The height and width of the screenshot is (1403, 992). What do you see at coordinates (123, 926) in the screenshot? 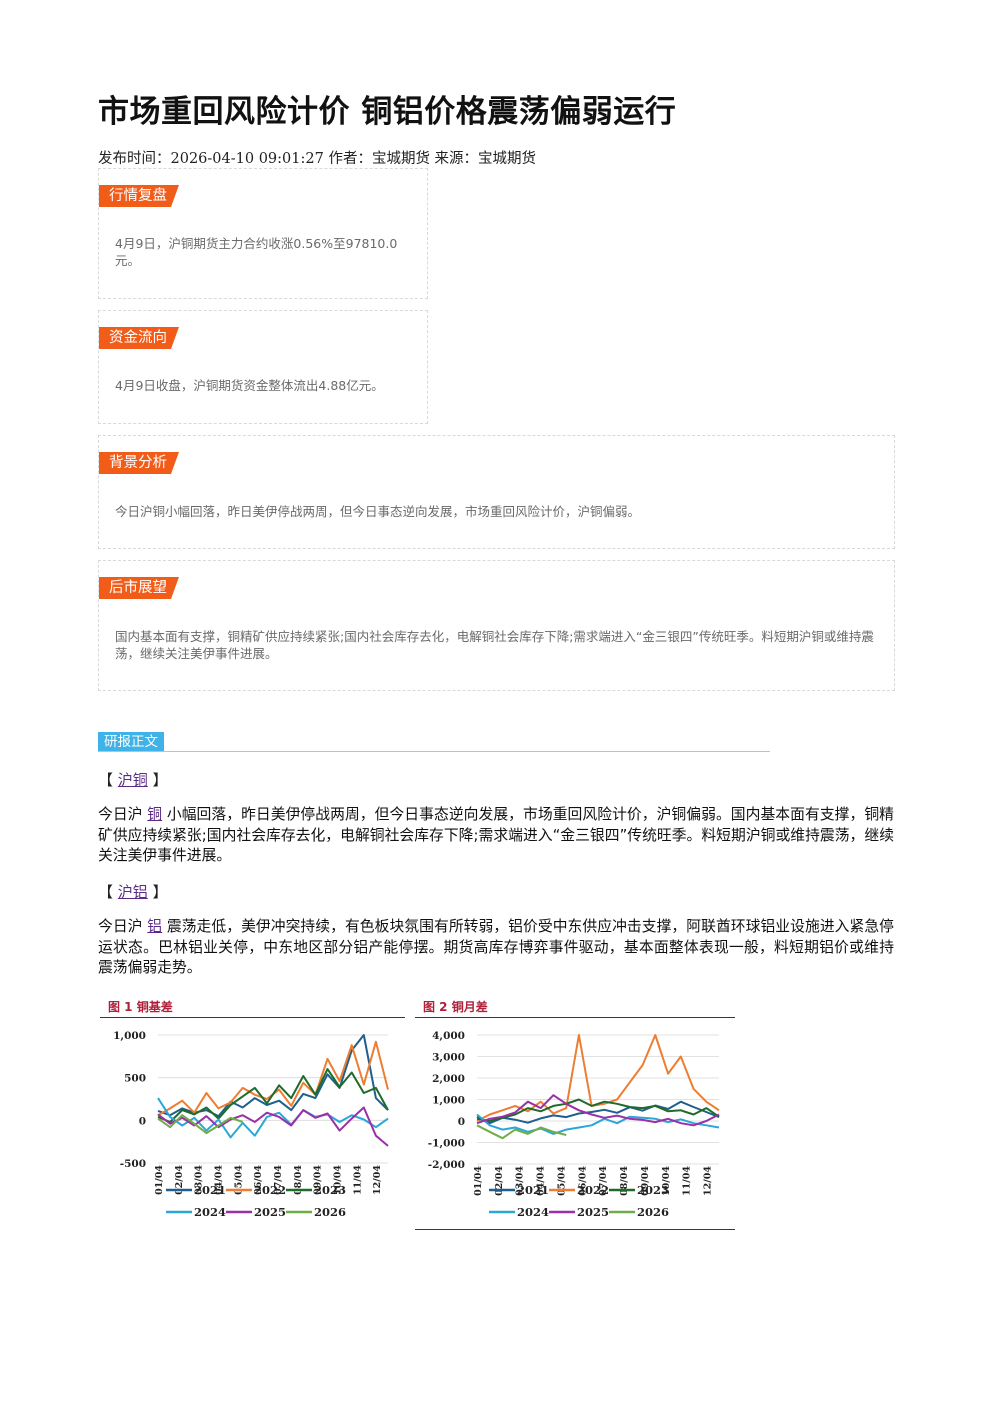
I see `aluminum-para-pre: 今日沪` at bounding box center [123, 926].